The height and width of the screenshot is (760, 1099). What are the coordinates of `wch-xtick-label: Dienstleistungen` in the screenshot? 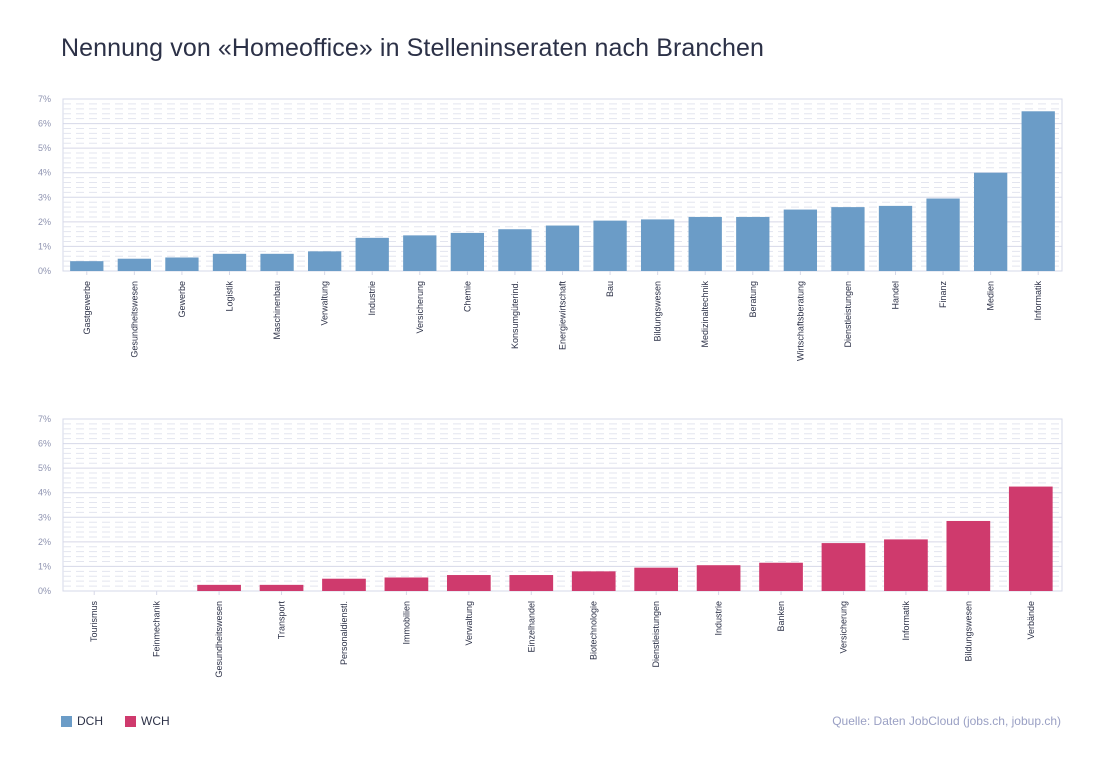 It's located at (656, 634).